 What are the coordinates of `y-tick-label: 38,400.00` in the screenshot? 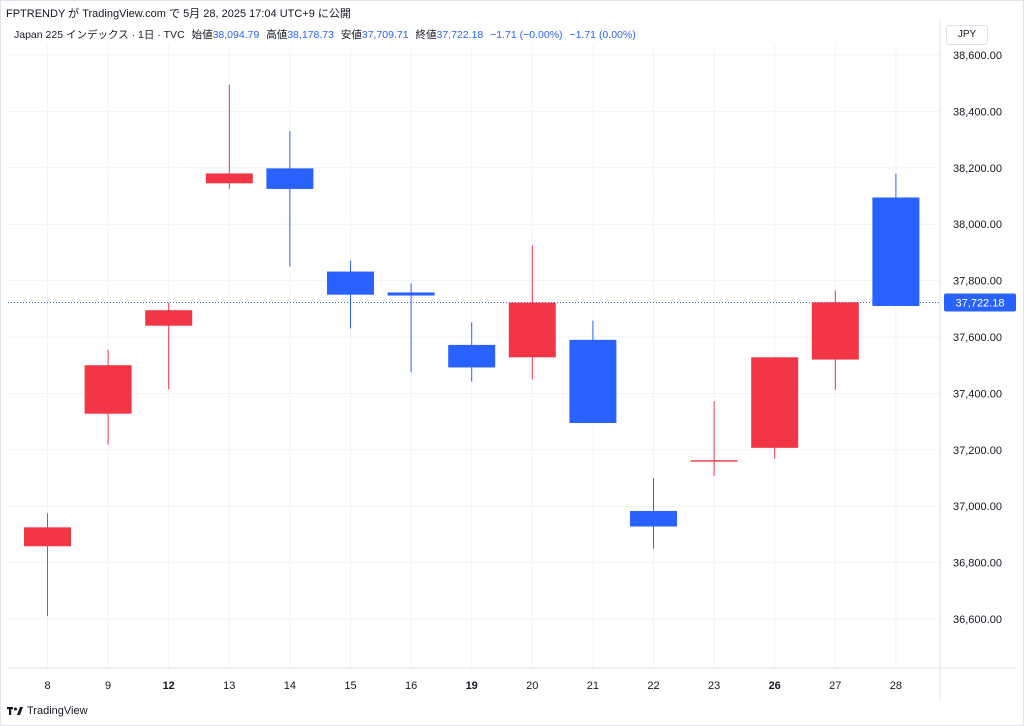 It's located at (977, 112).